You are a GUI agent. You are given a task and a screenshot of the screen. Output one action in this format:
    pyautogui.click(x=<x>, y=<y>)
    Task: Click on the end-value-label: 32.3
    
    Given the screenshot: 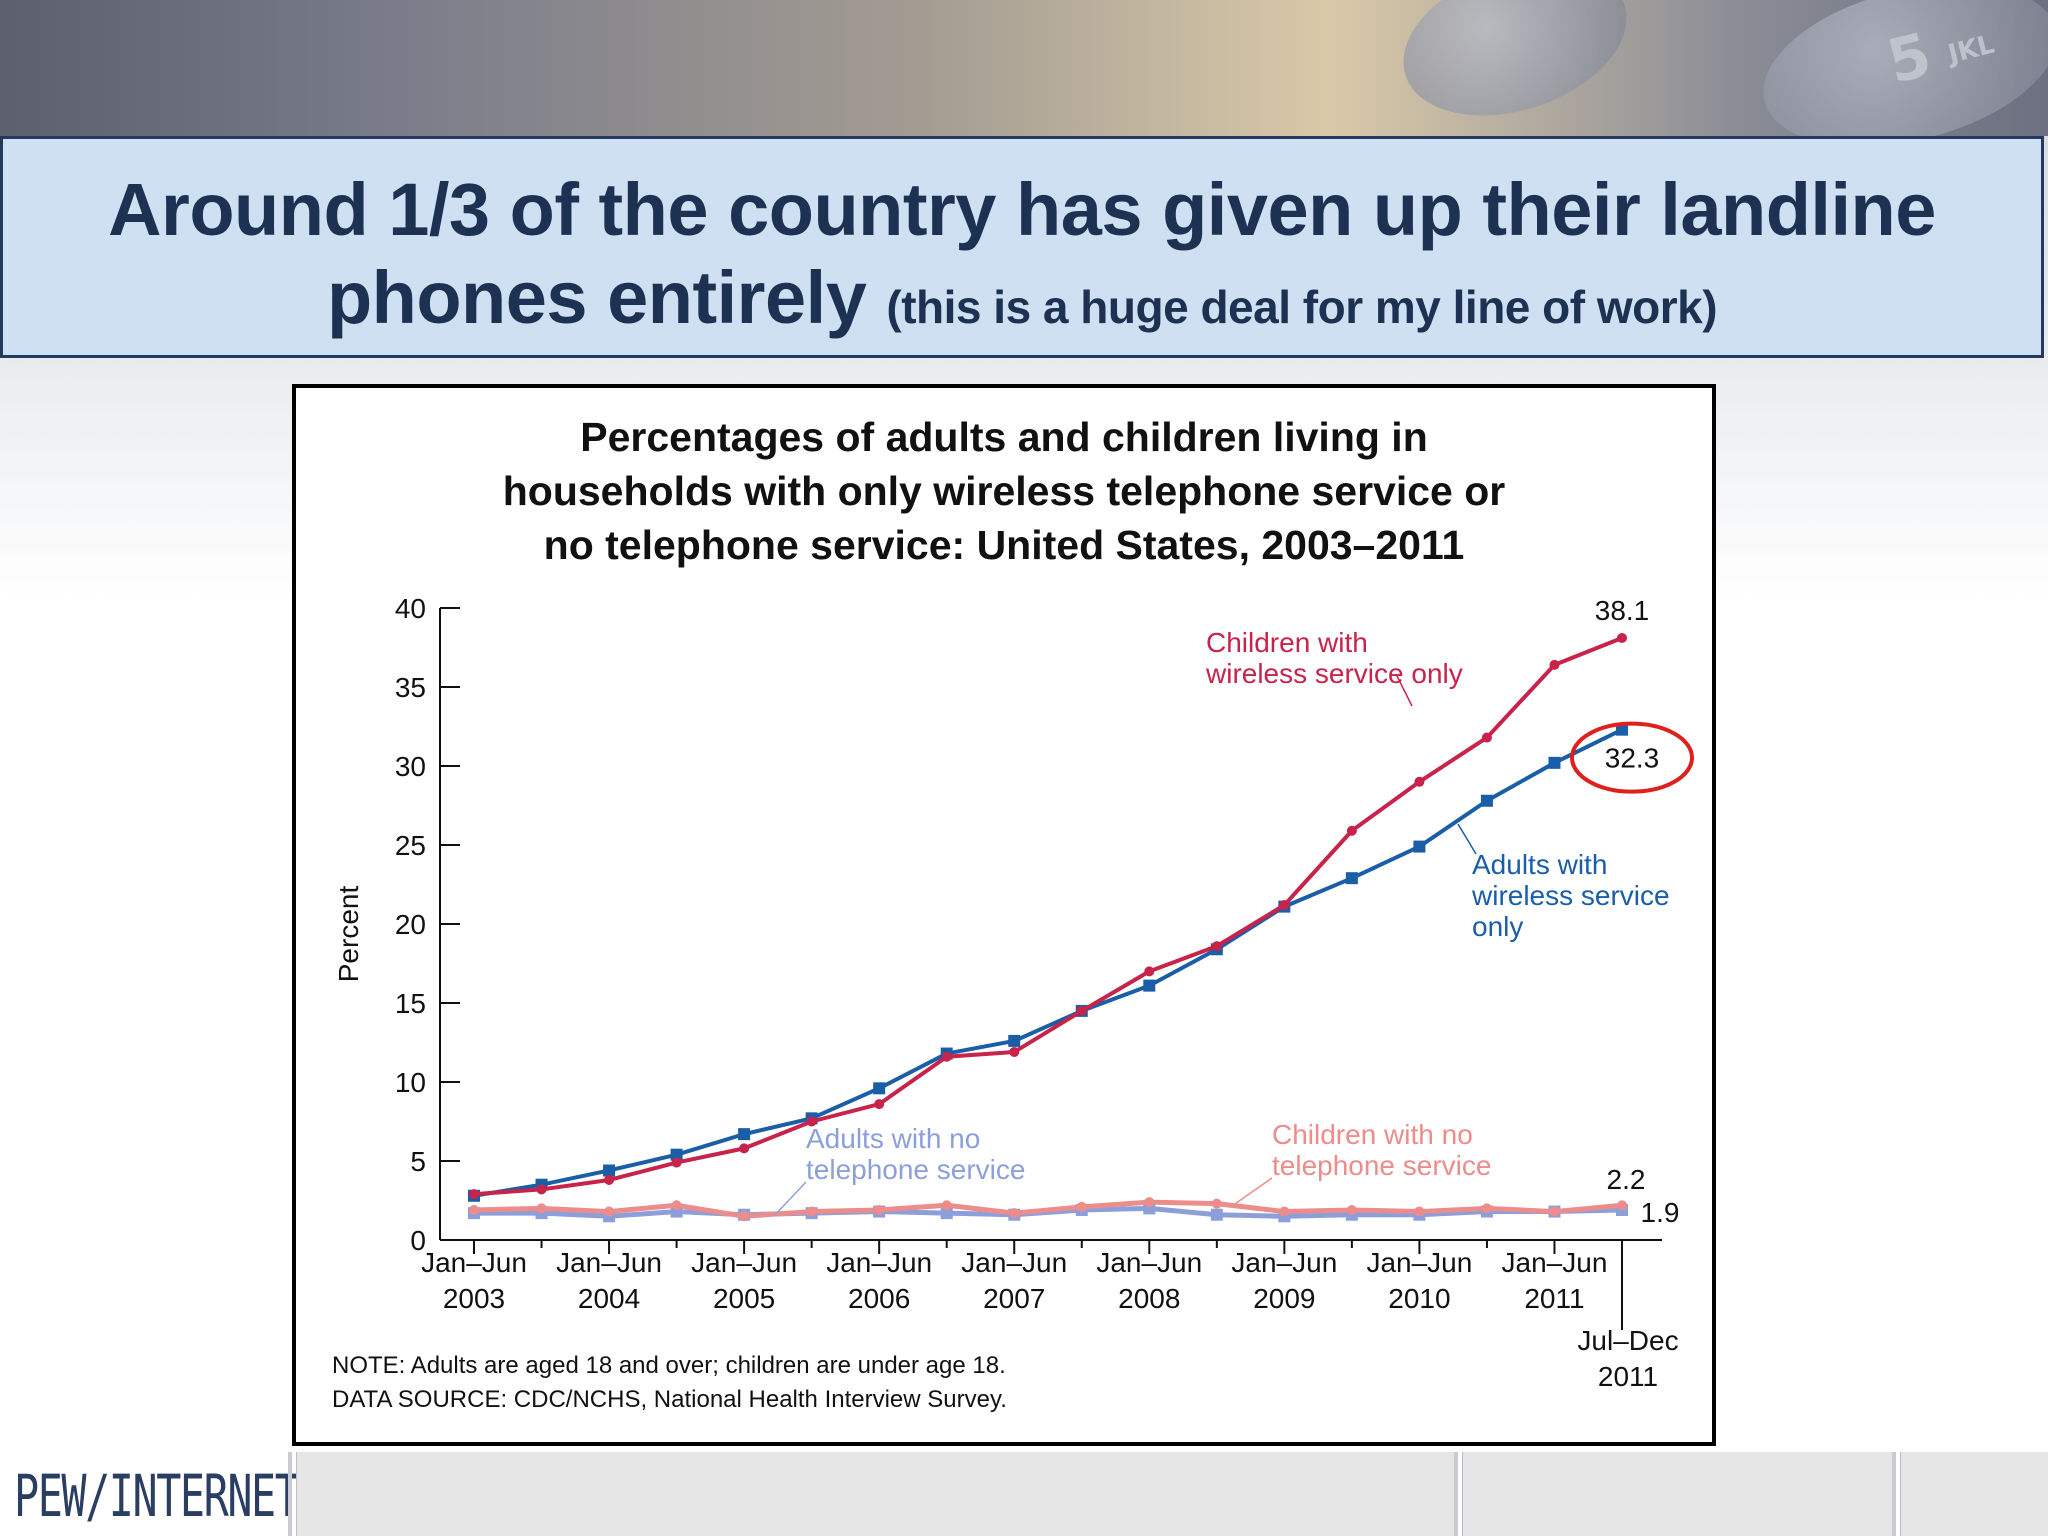 What is the action you would take?
    pyautogui.click(x=1632, y=758)
    